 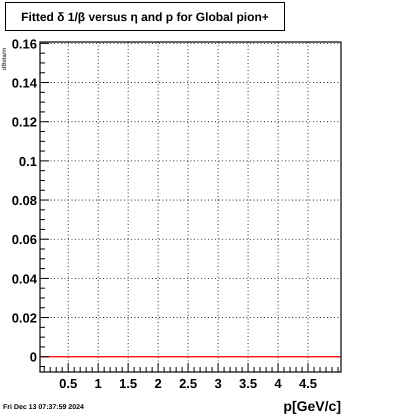 I want to click on y-tick-label: 0.1, so click(x=27, y=161).